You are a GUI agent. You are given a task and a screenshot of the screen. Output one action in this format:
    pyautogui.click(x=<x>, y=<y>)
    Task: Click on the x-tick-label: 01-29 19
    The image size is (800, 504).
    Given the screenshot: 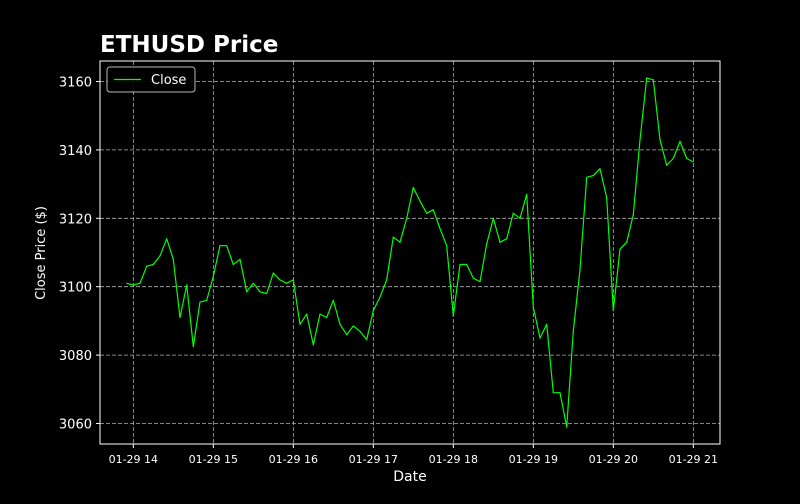 What is the action you would take?
    pyautogui.click(x=533, y=459)
    